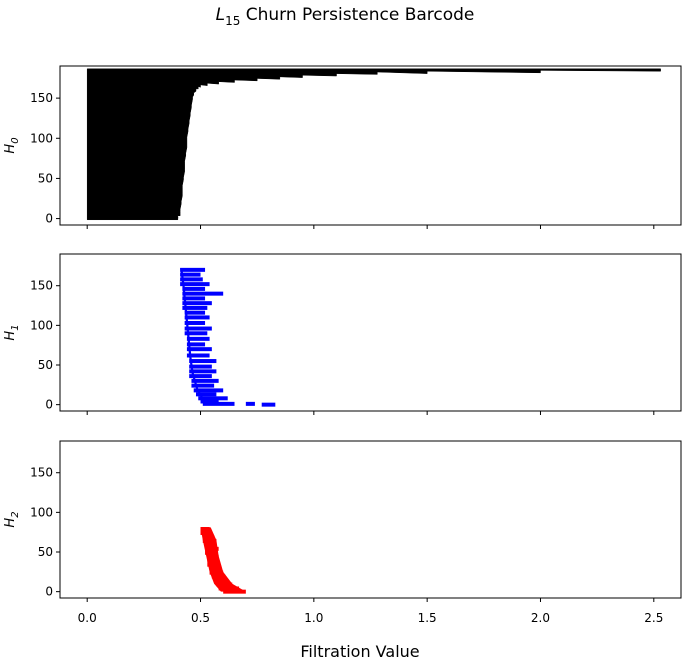  I want to click on h2-ylabel-symbol: H, so click(10, 523).